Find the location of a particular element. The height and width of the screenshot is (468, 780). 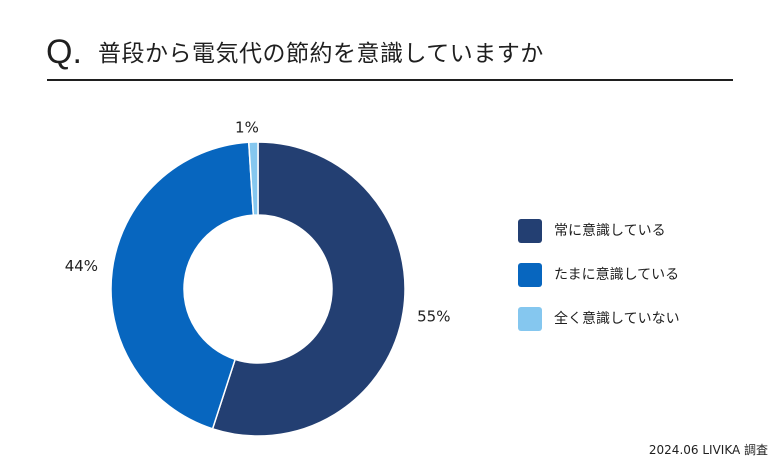

legend-swatch-sometimes is located at coordinates (530, 275).